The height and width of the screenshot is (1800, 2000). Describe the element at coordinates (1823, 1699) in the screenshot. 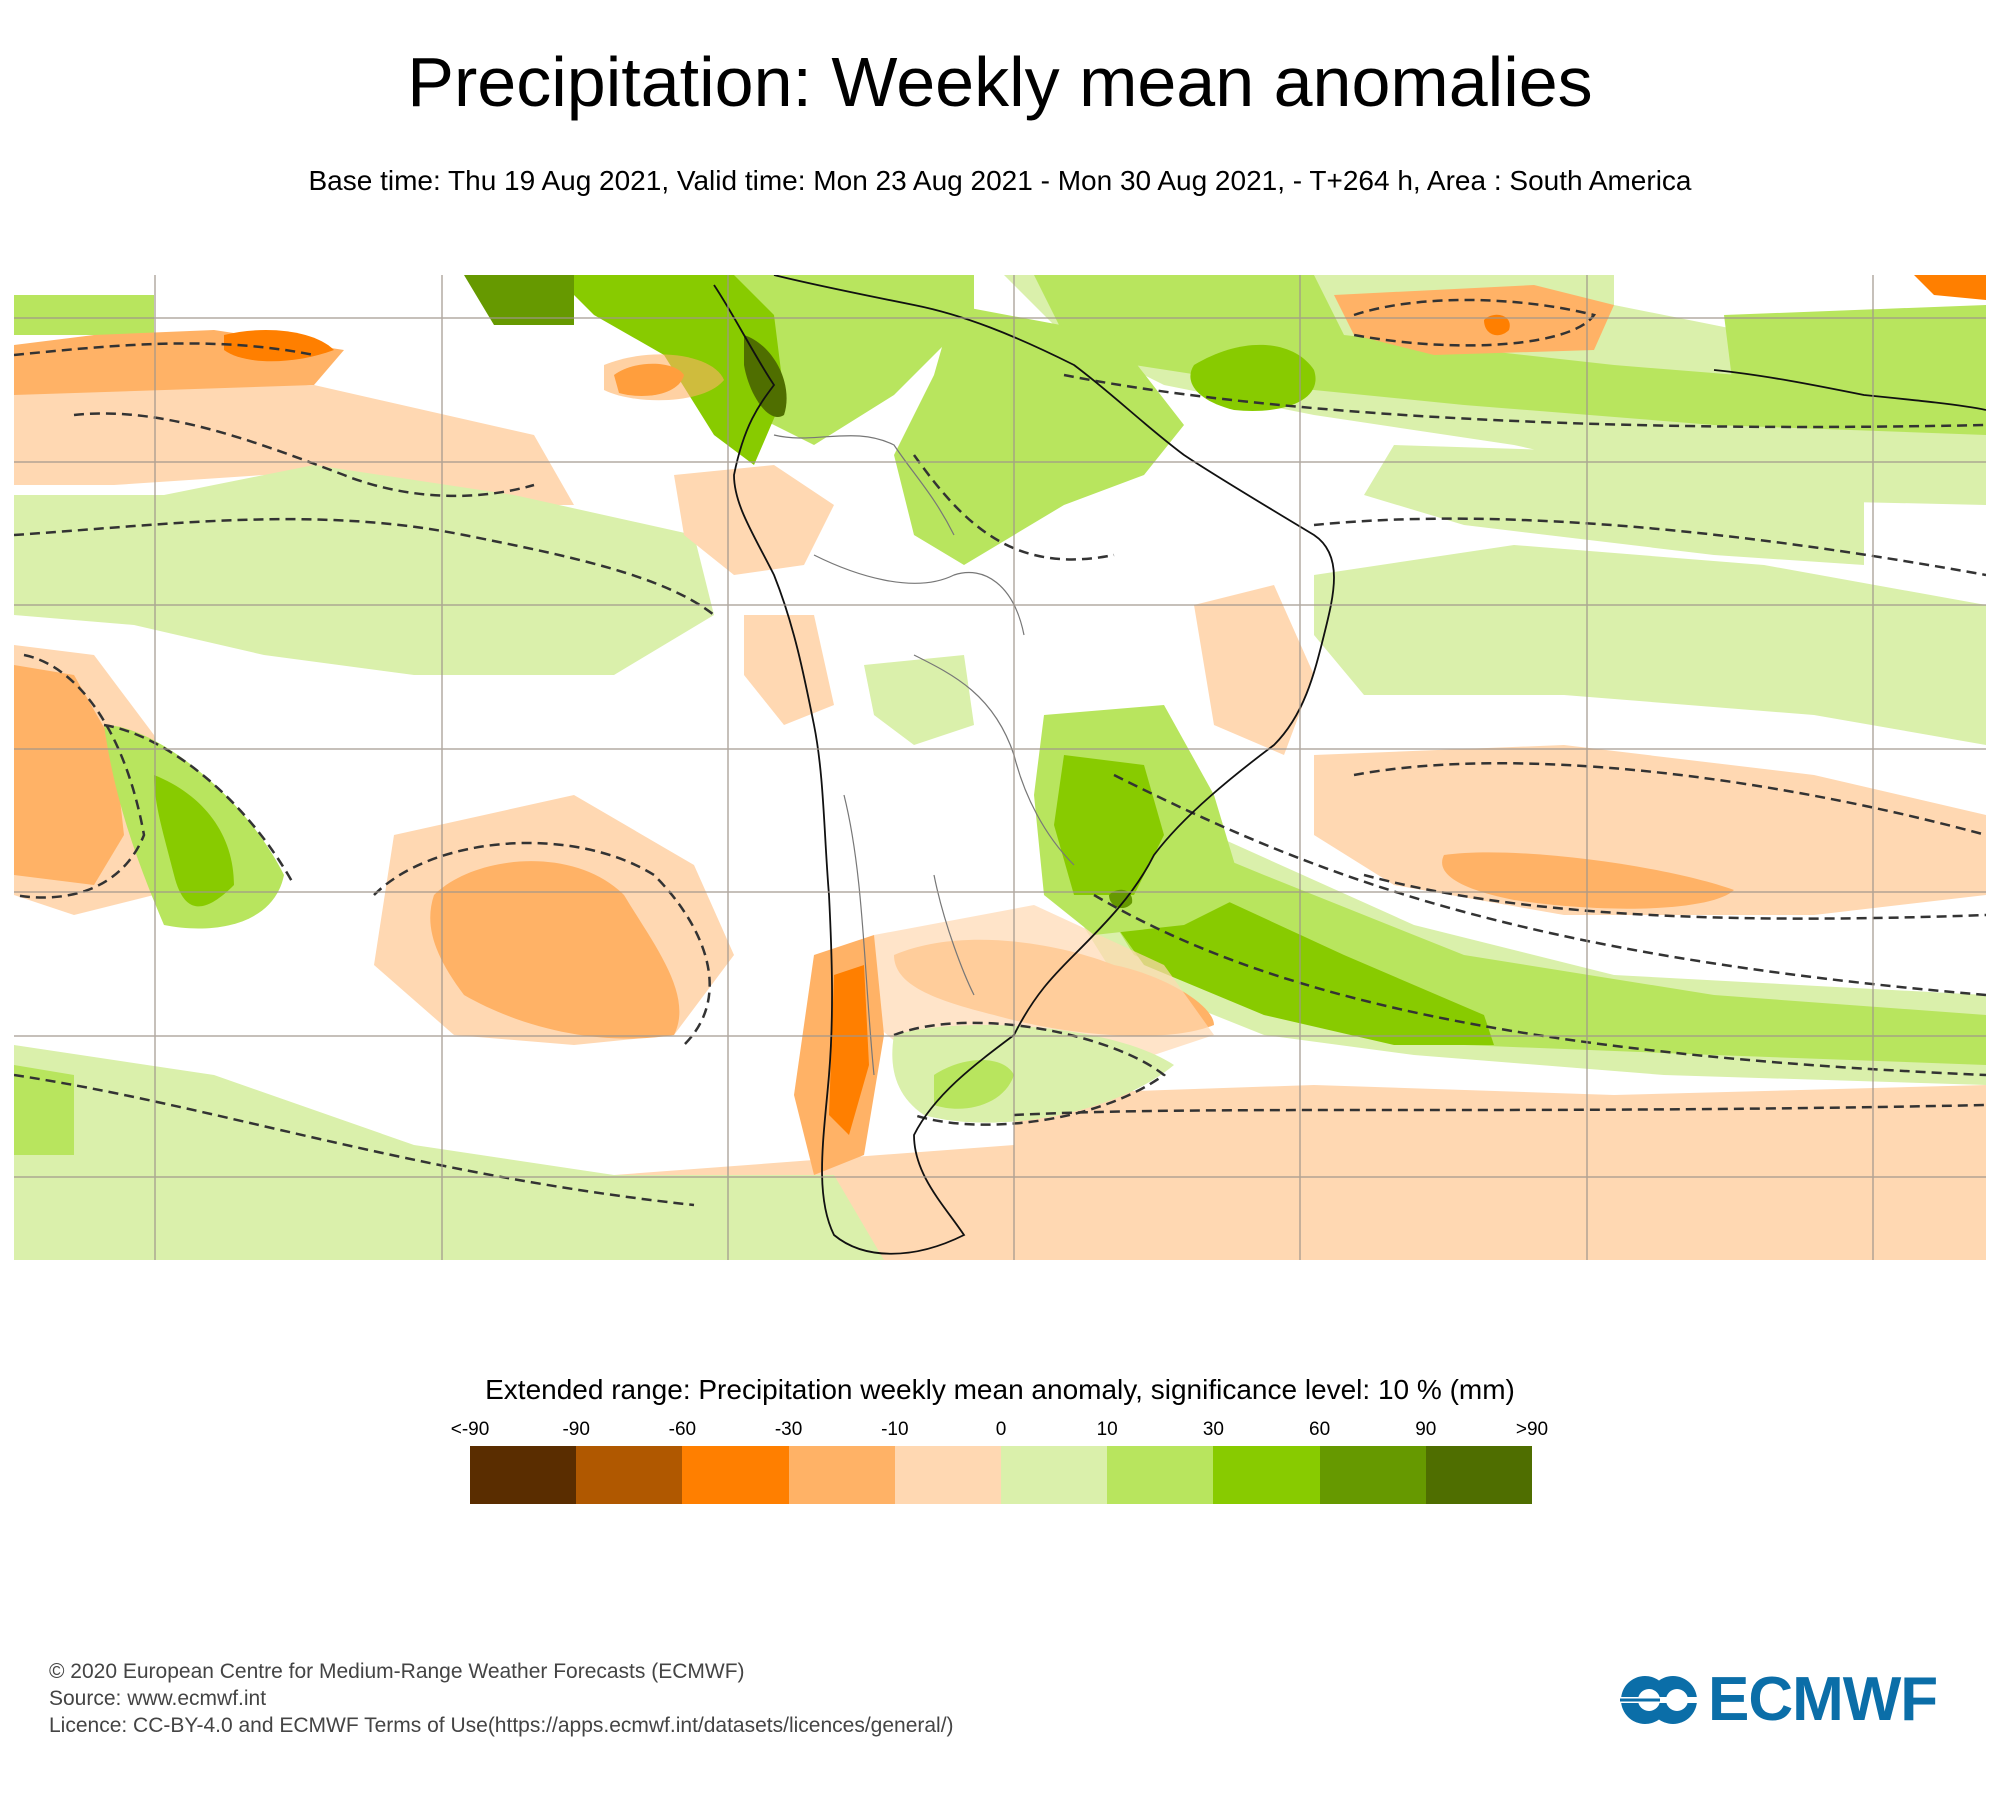

I see `logo-text: ECMWF` at that location.